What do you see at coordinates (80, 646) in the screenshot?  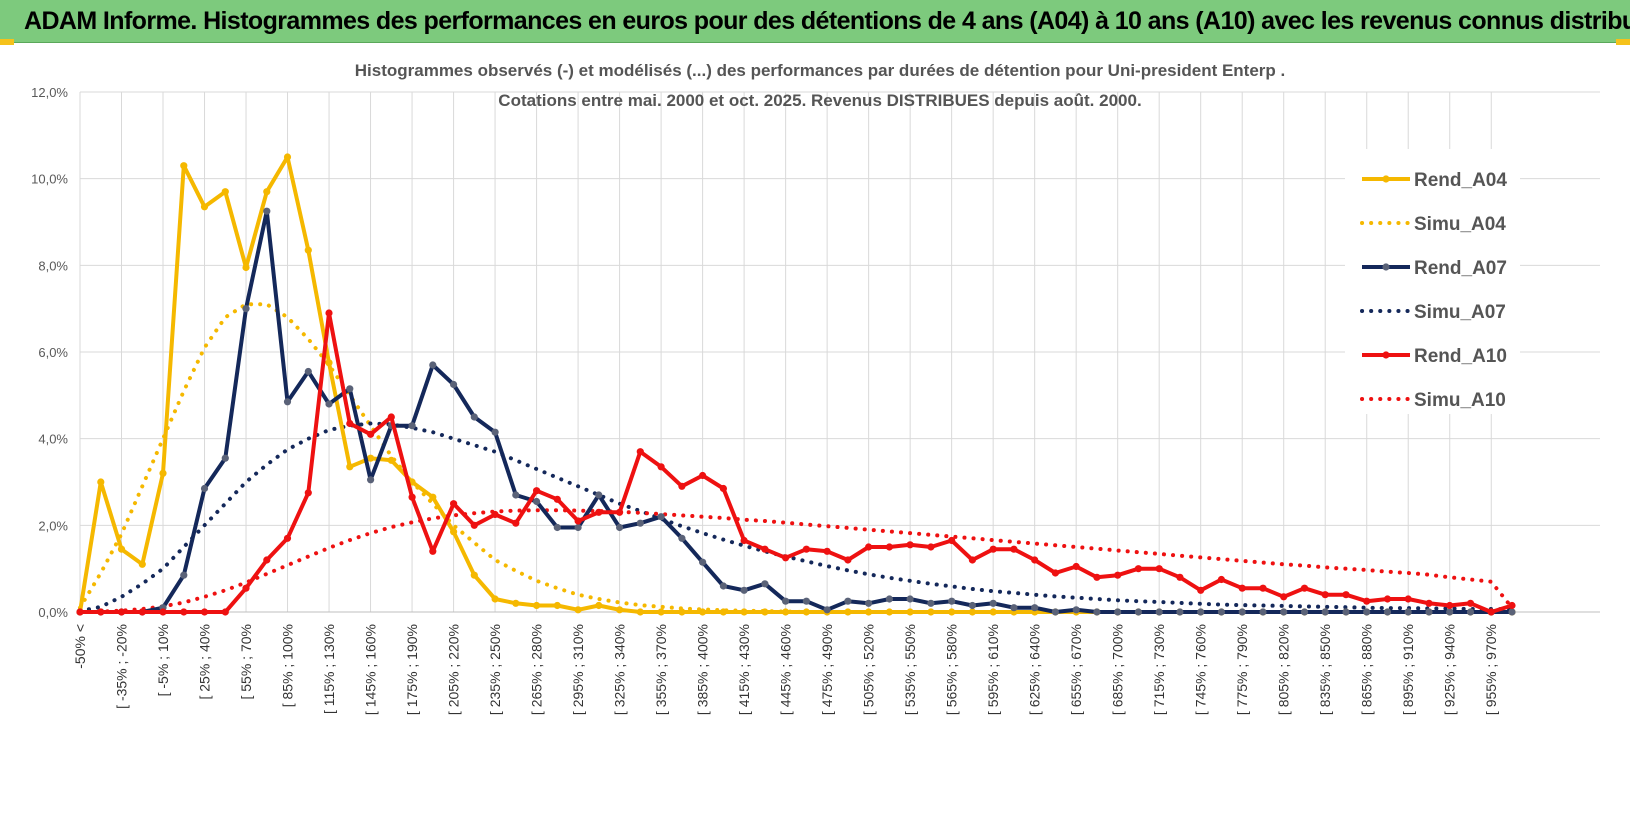 I see `x-tick-label: -50% <` at bounding box center [80, 646].